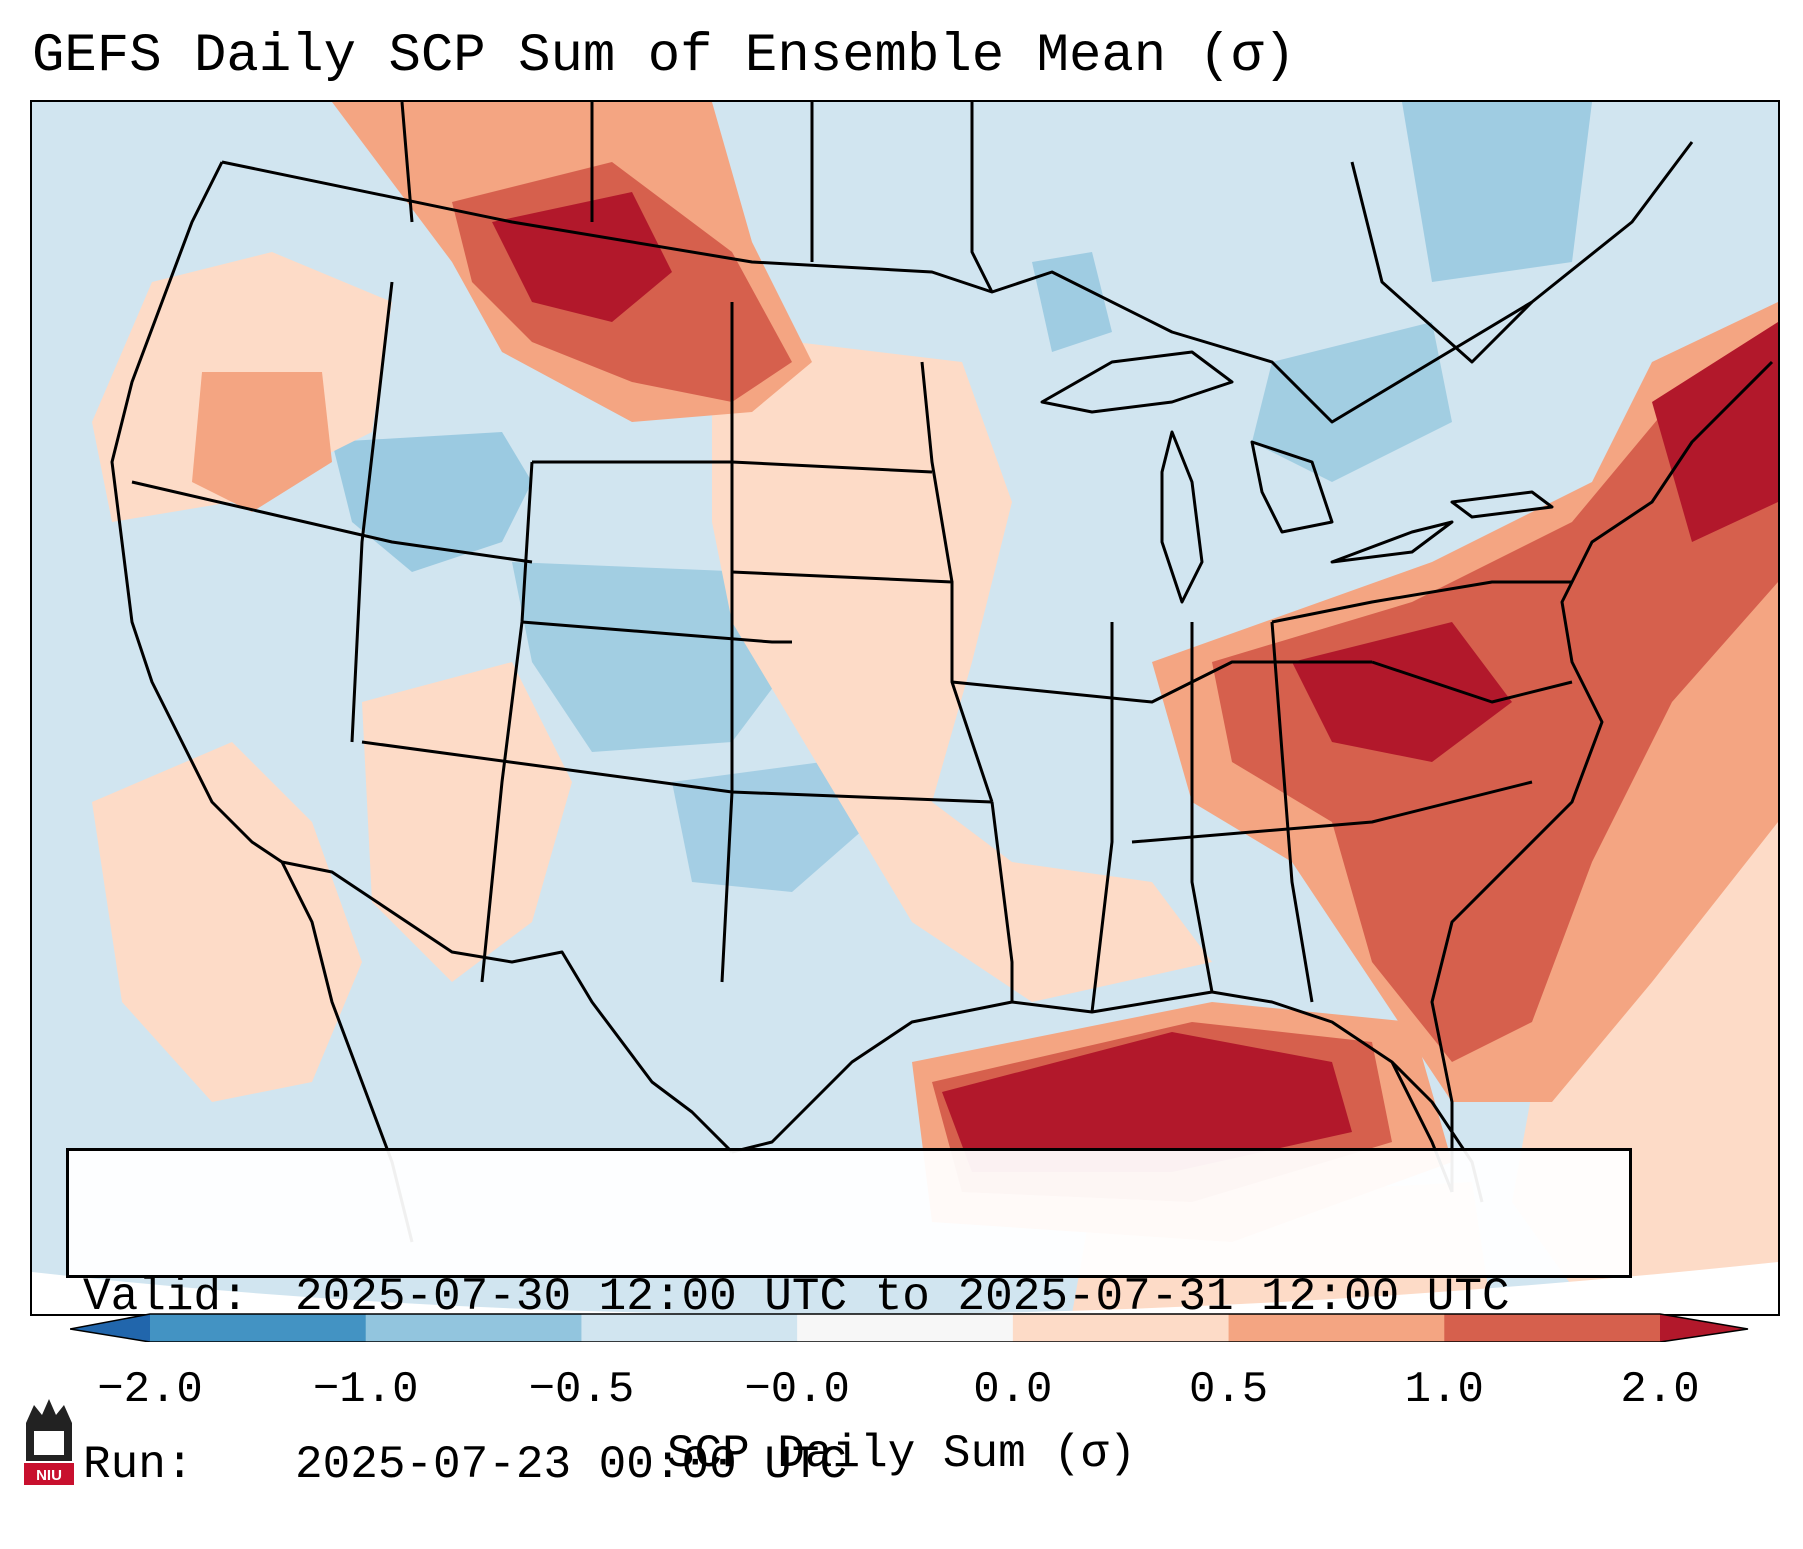  What do you see at coordinates (571, 1465) in the screenshot?
I see `run-value: 2025-07-23 00:00 UTC` at bounding box center [571, 1465].